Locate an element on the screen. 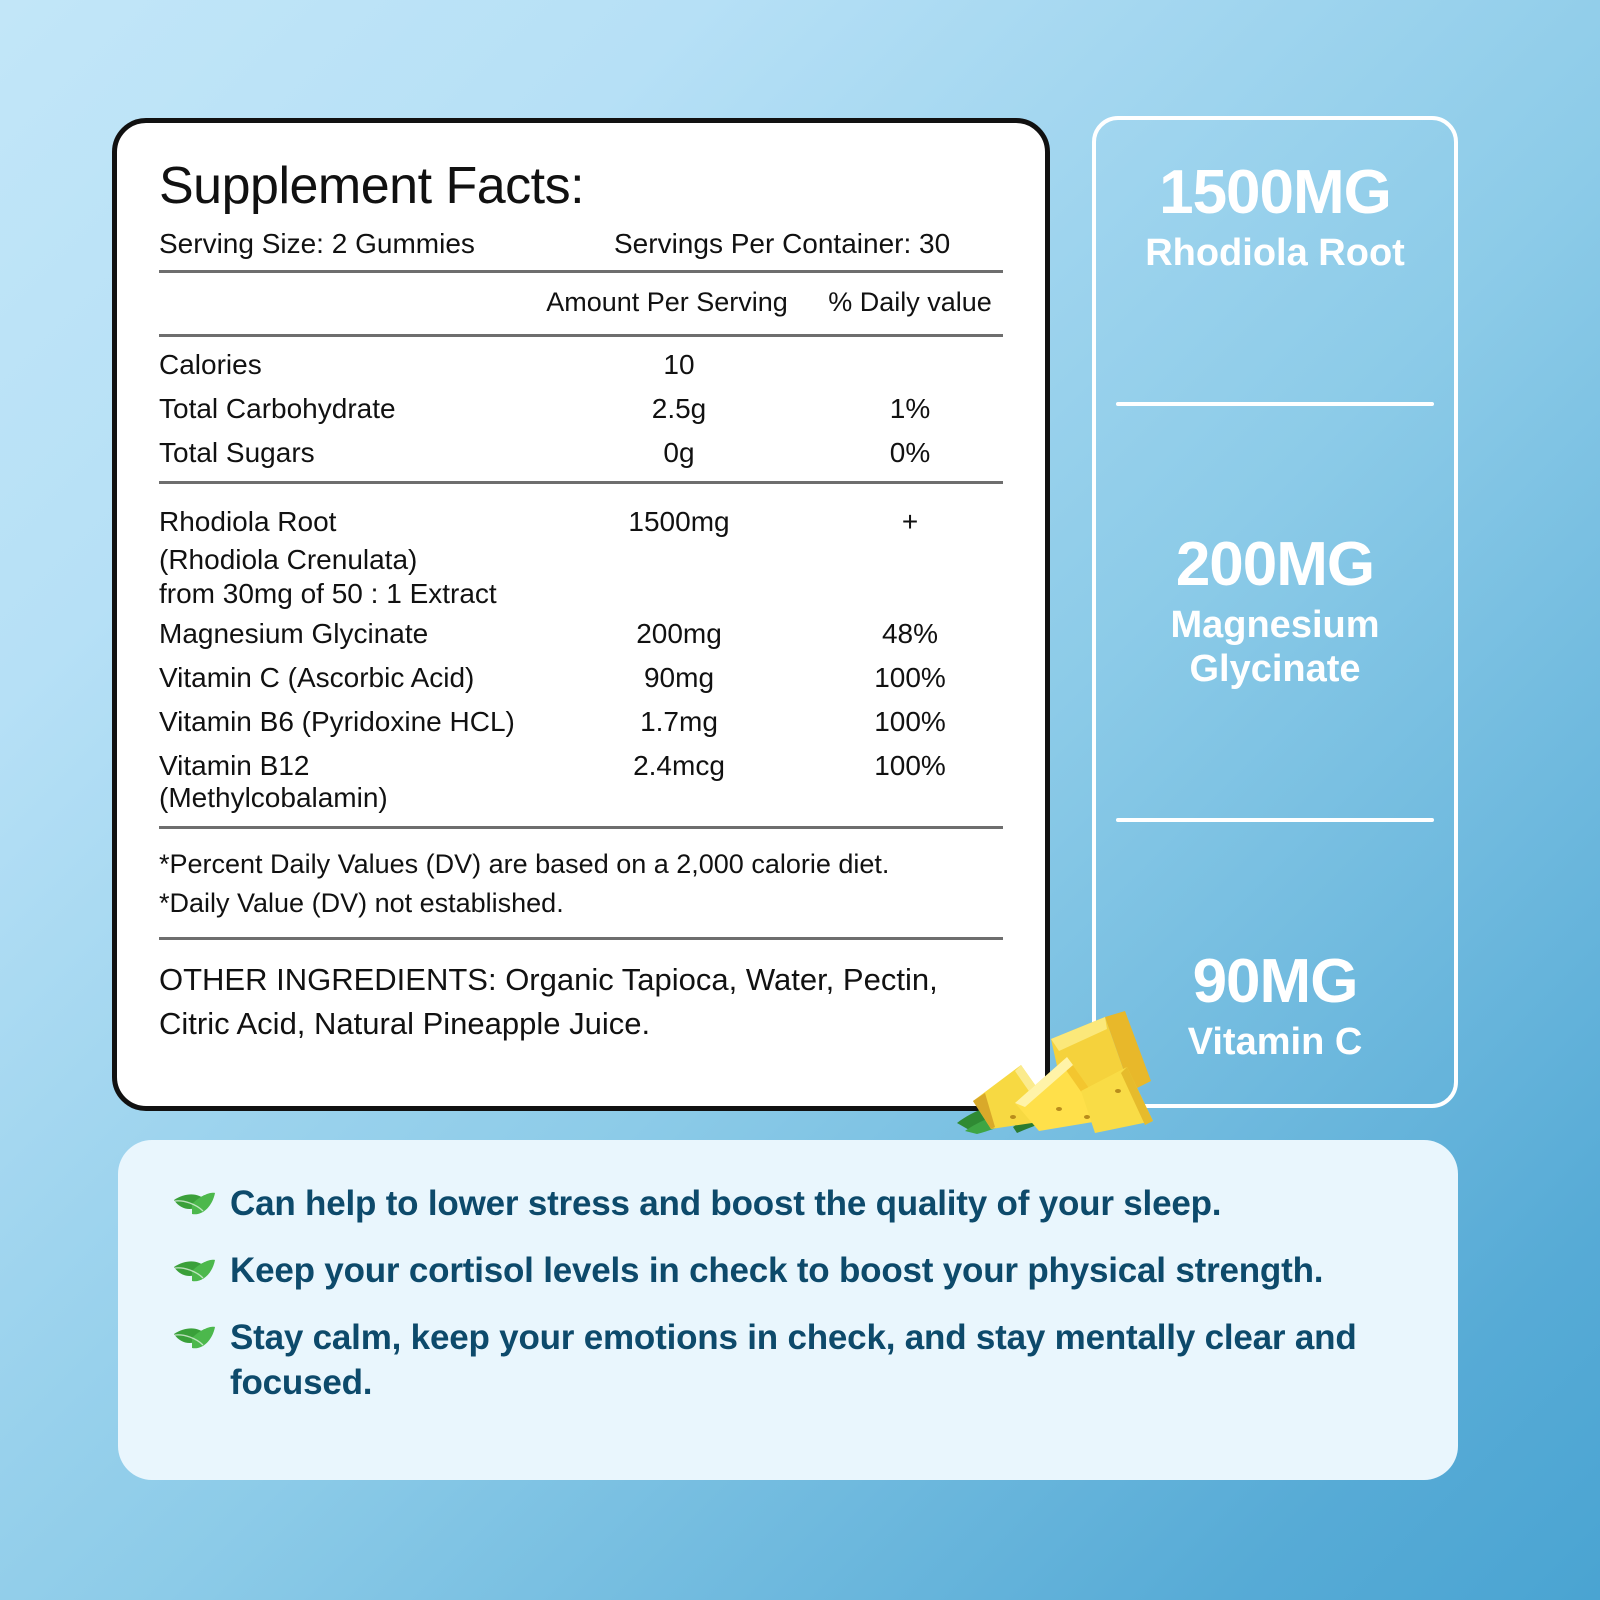 Image resolution: width=1600 pixels, height=1600 pixels. dose-value: 200MG is located at coordinates (1275, 565).